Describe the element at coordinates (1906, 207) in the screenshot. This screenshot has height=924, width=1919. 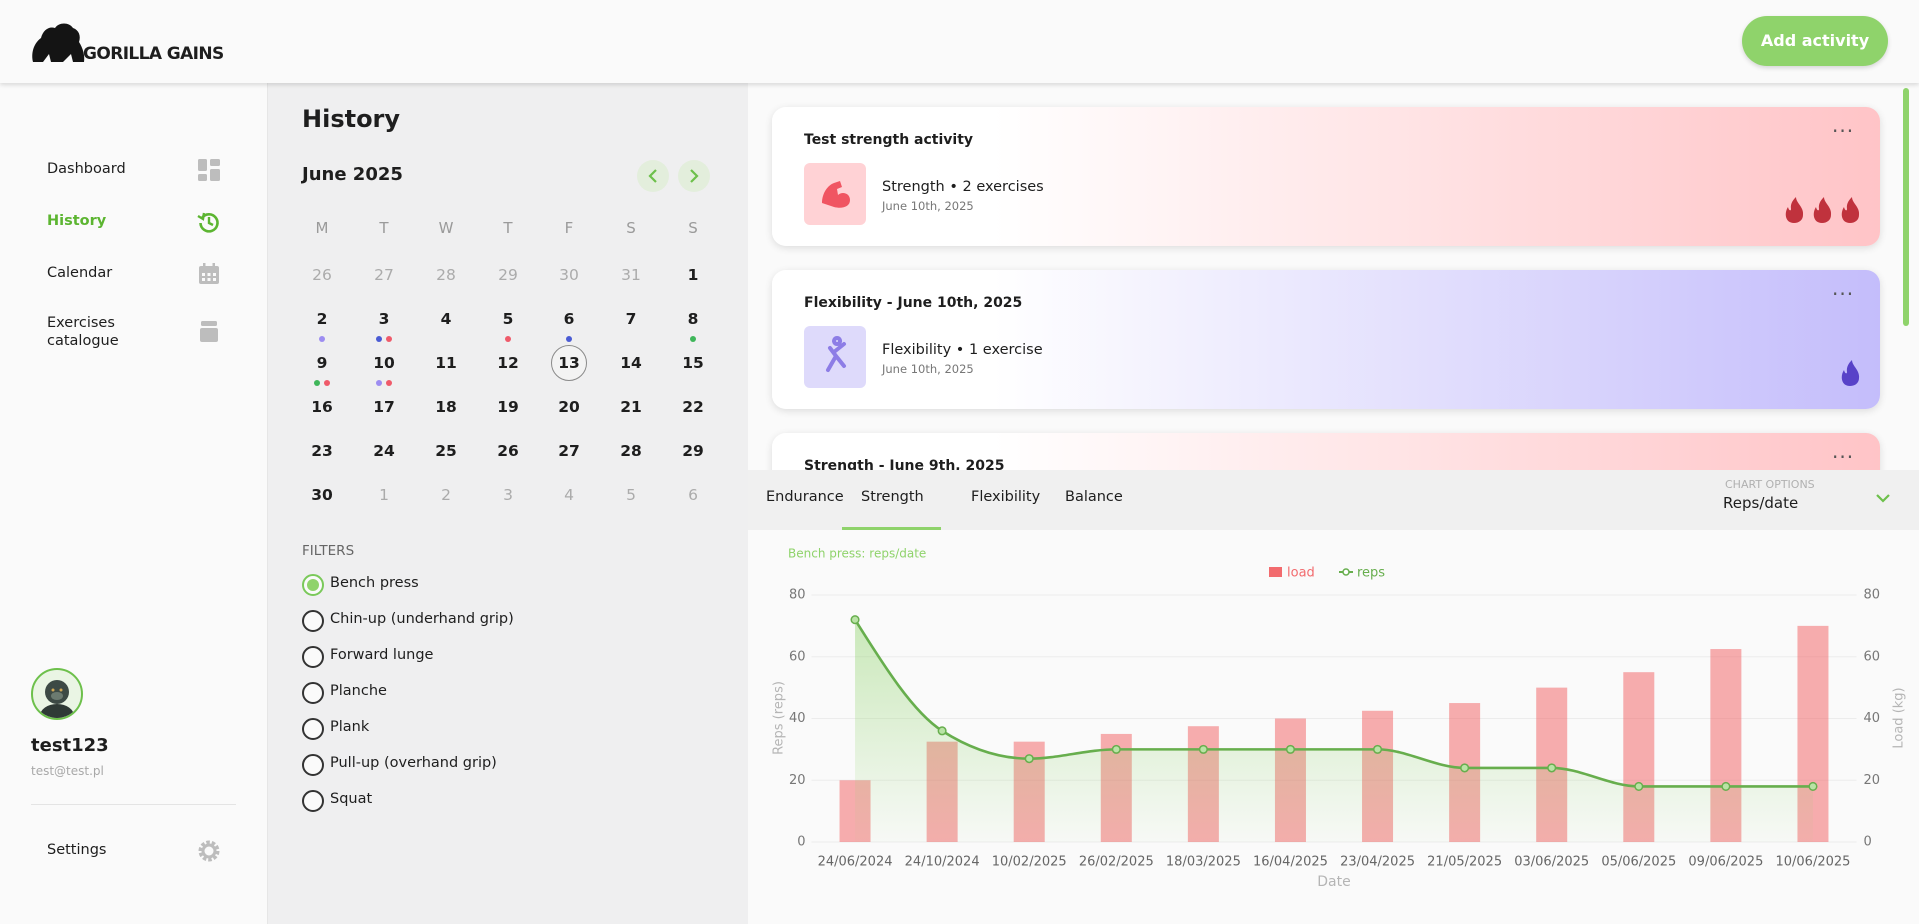
I see `scrollbar` at that location.